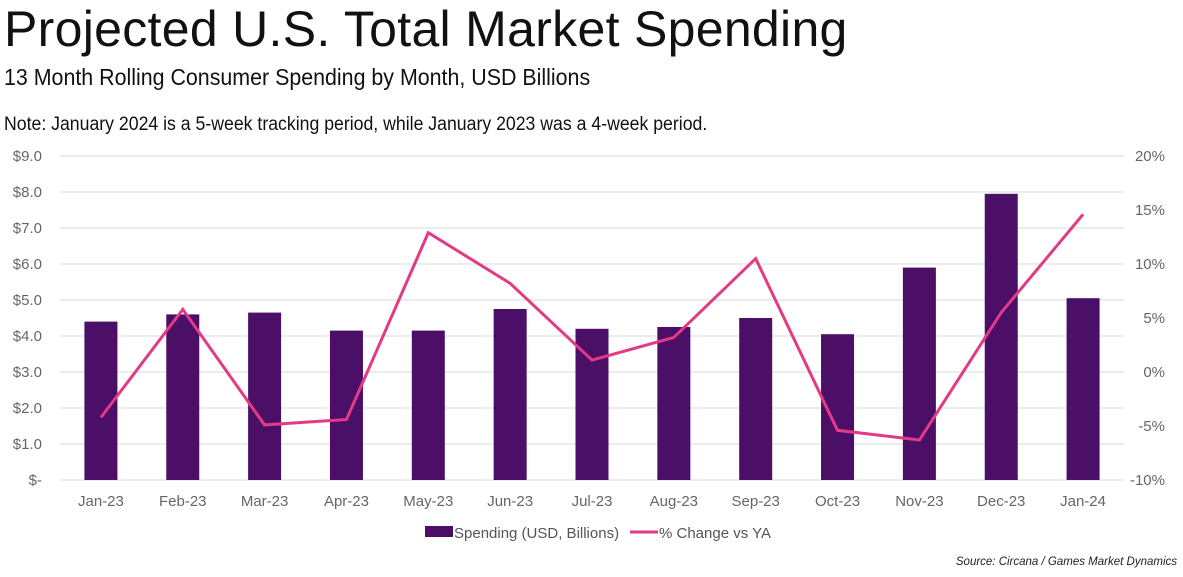 Image resolution: width=1183 pixels, height=577 pixels. Describe the element at coordinates (536, 533) in the screenshot. I see `legend-bar-label: Spending (USD, Billions)` at that location.